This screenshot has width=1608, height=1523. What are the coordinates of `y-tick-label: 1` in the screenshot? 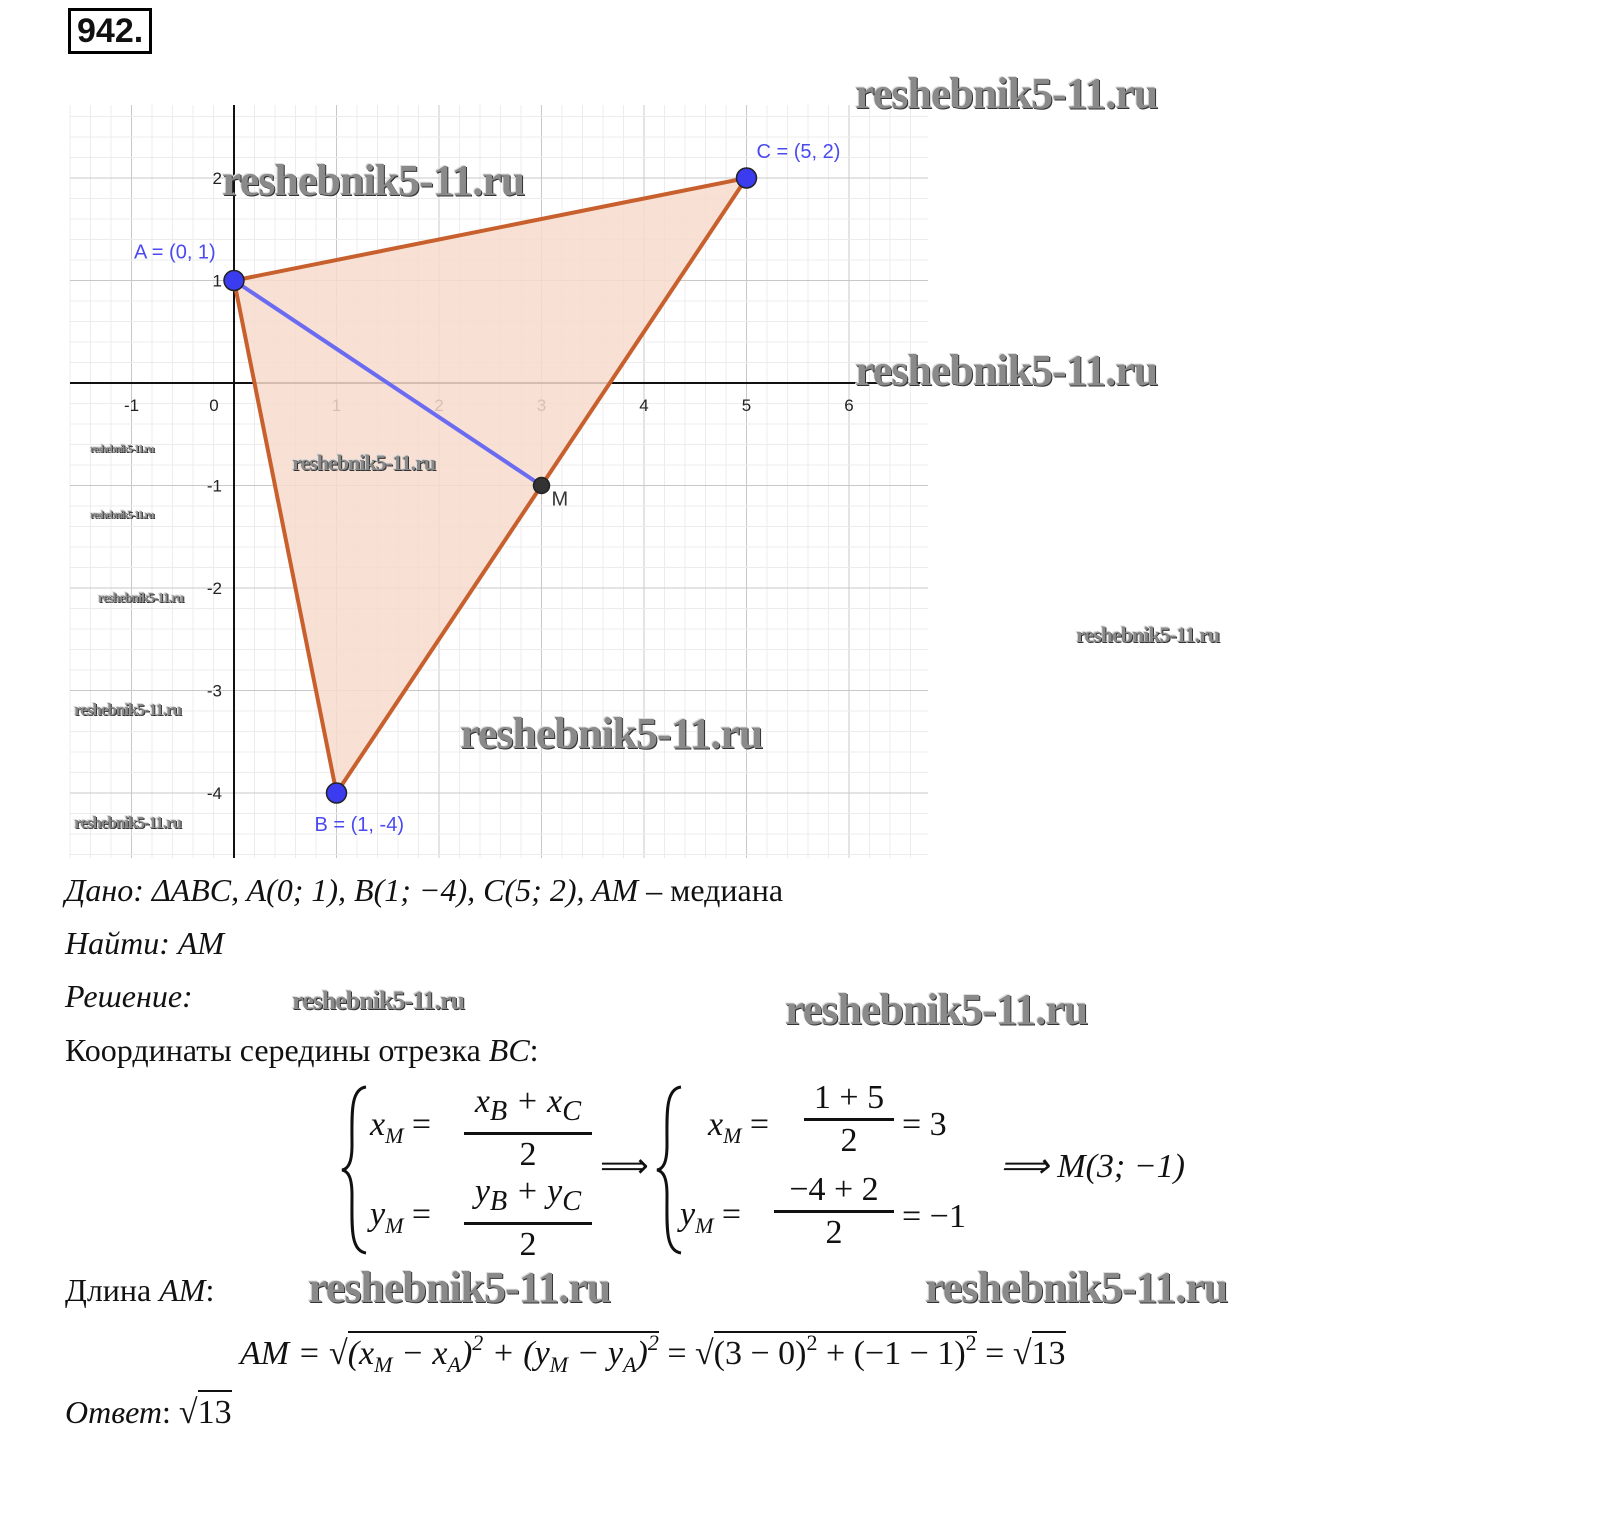 It's located at (217, 281).